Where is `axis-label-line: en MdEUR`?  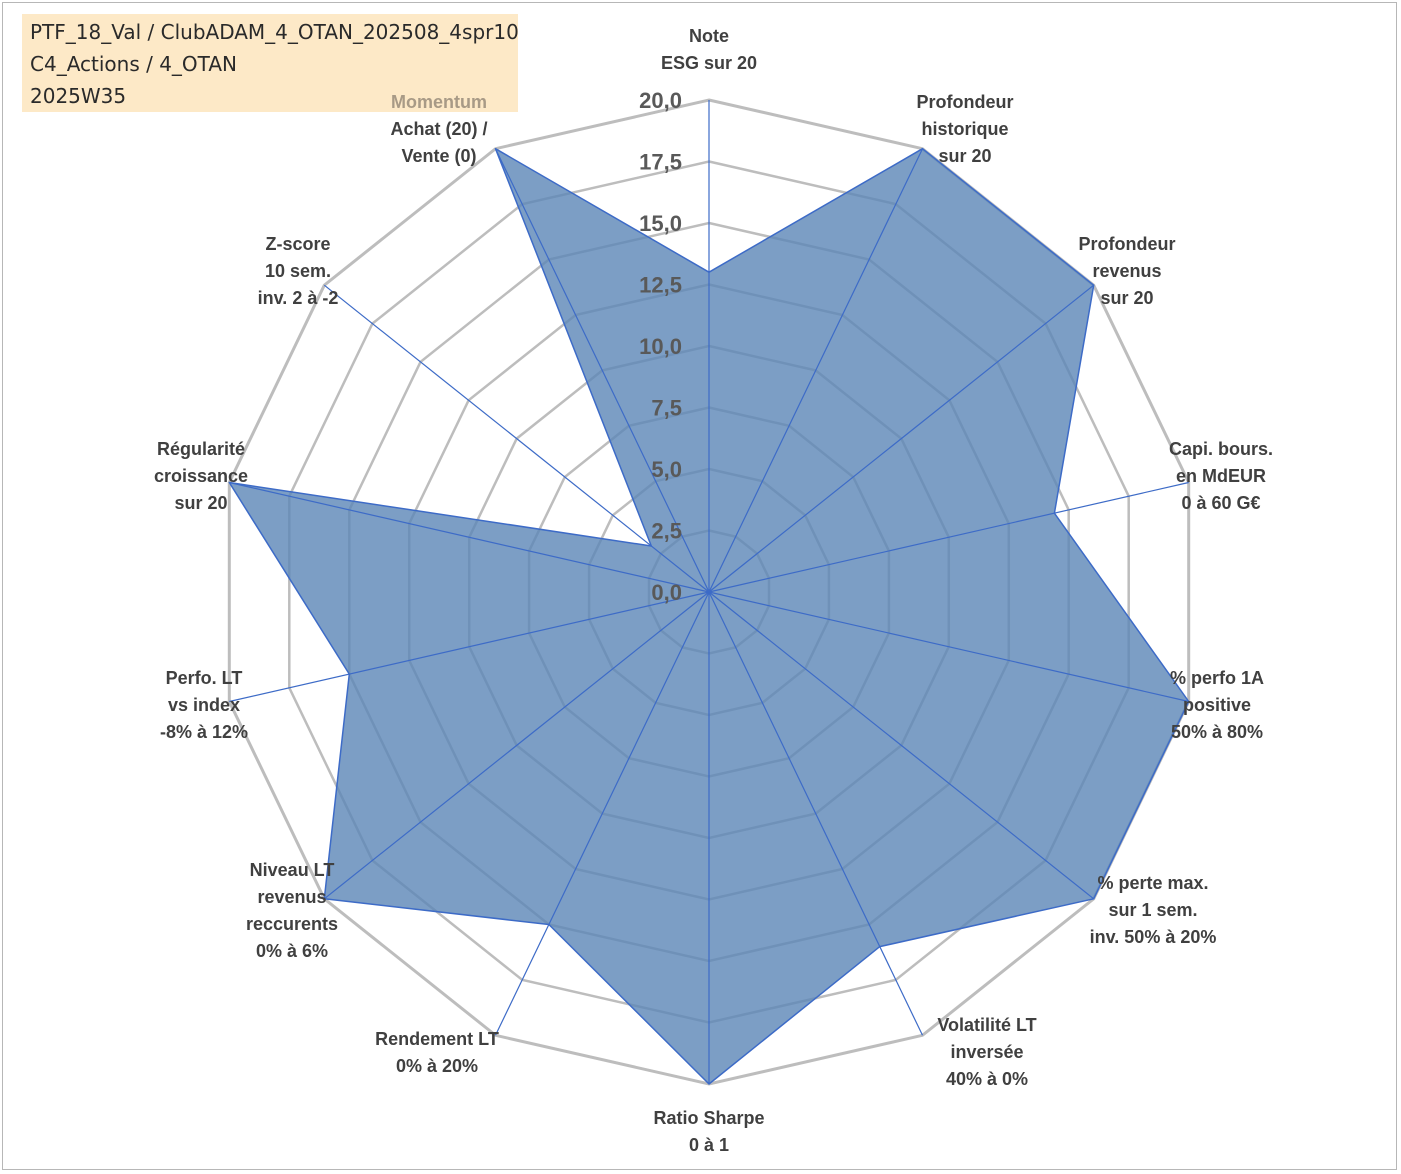 axis-label-line: en MdEUR is located at coordinates (1221, 476).